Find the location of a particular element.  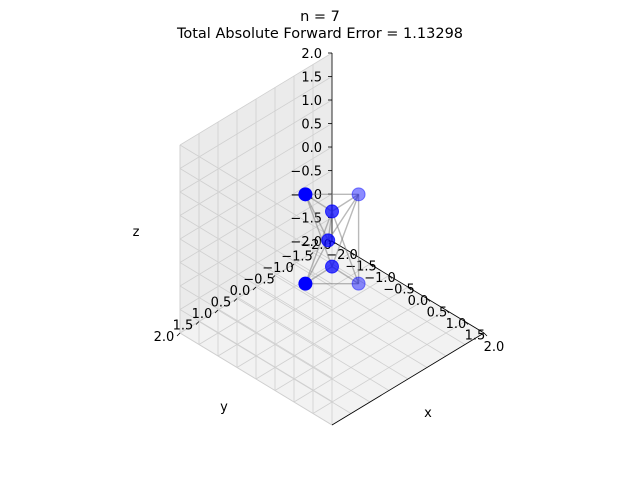

y-axis-line is located at coordinates (408, 379).